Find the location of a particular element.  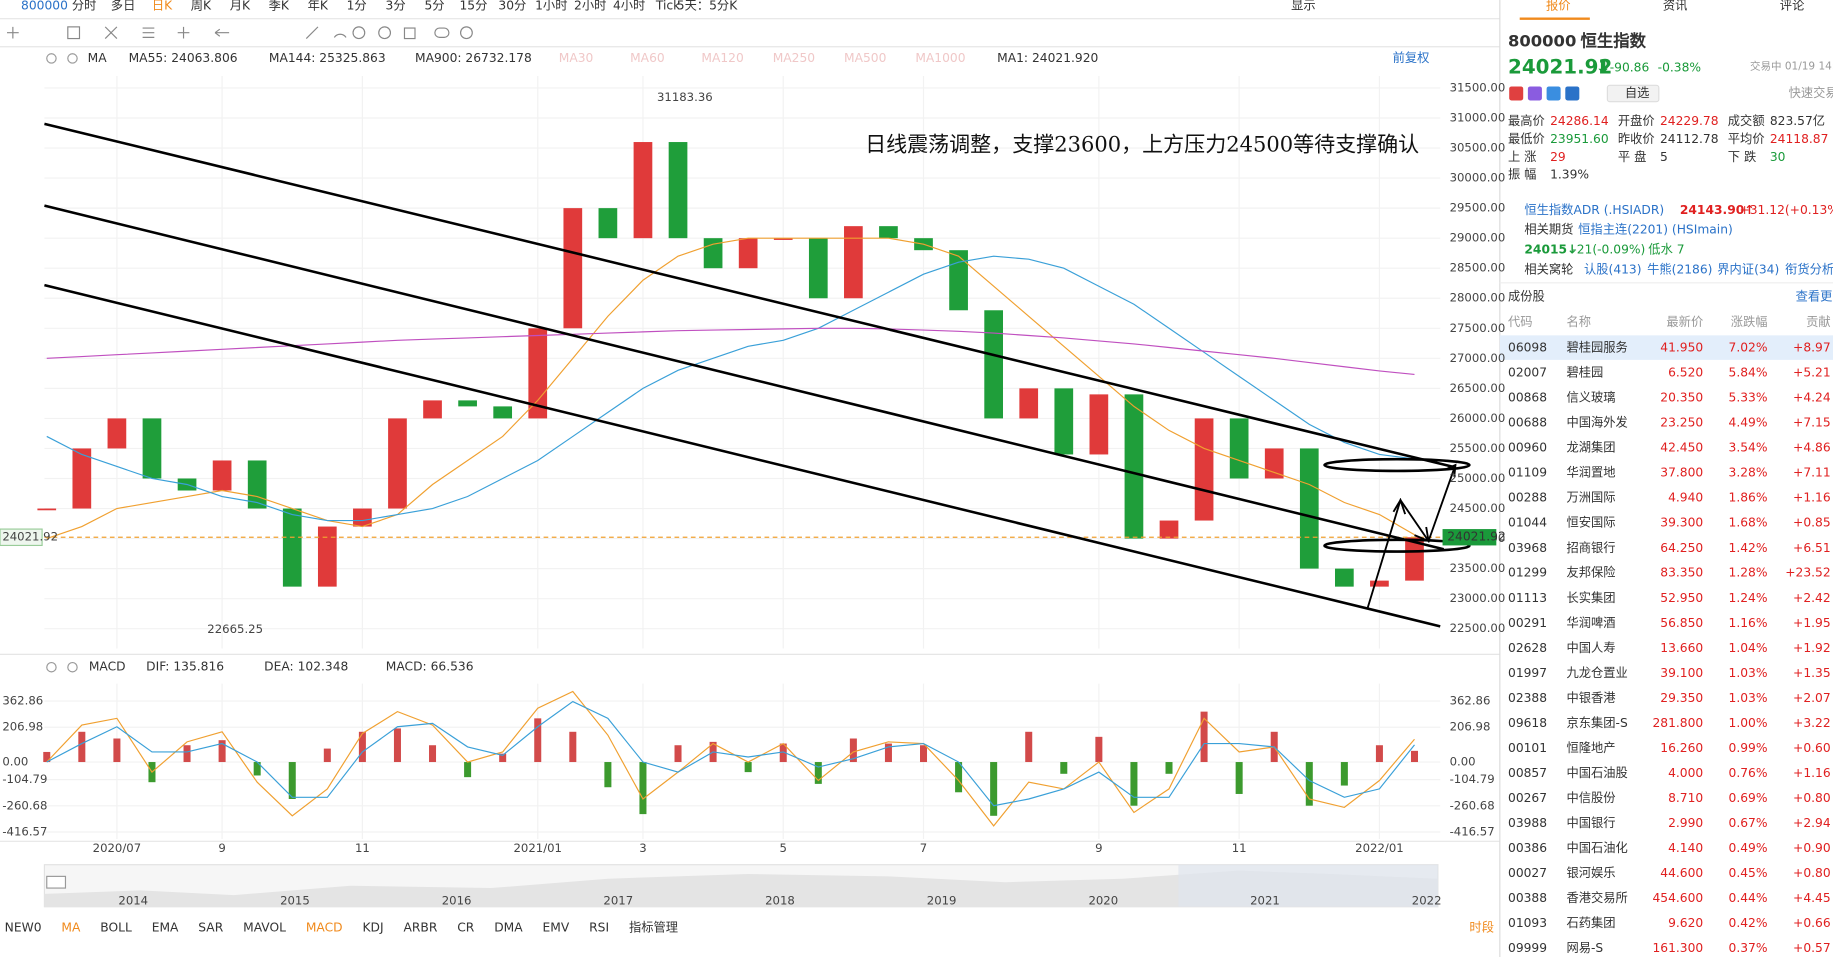

y-tick-label: -260.68 is located at coordinates (1472, 805).